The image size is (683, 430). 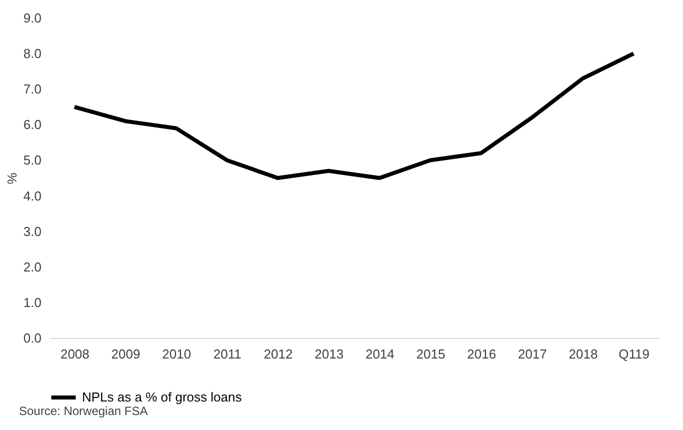 I want to click on x-tick-label: 2009, so click(x=125, y=354).